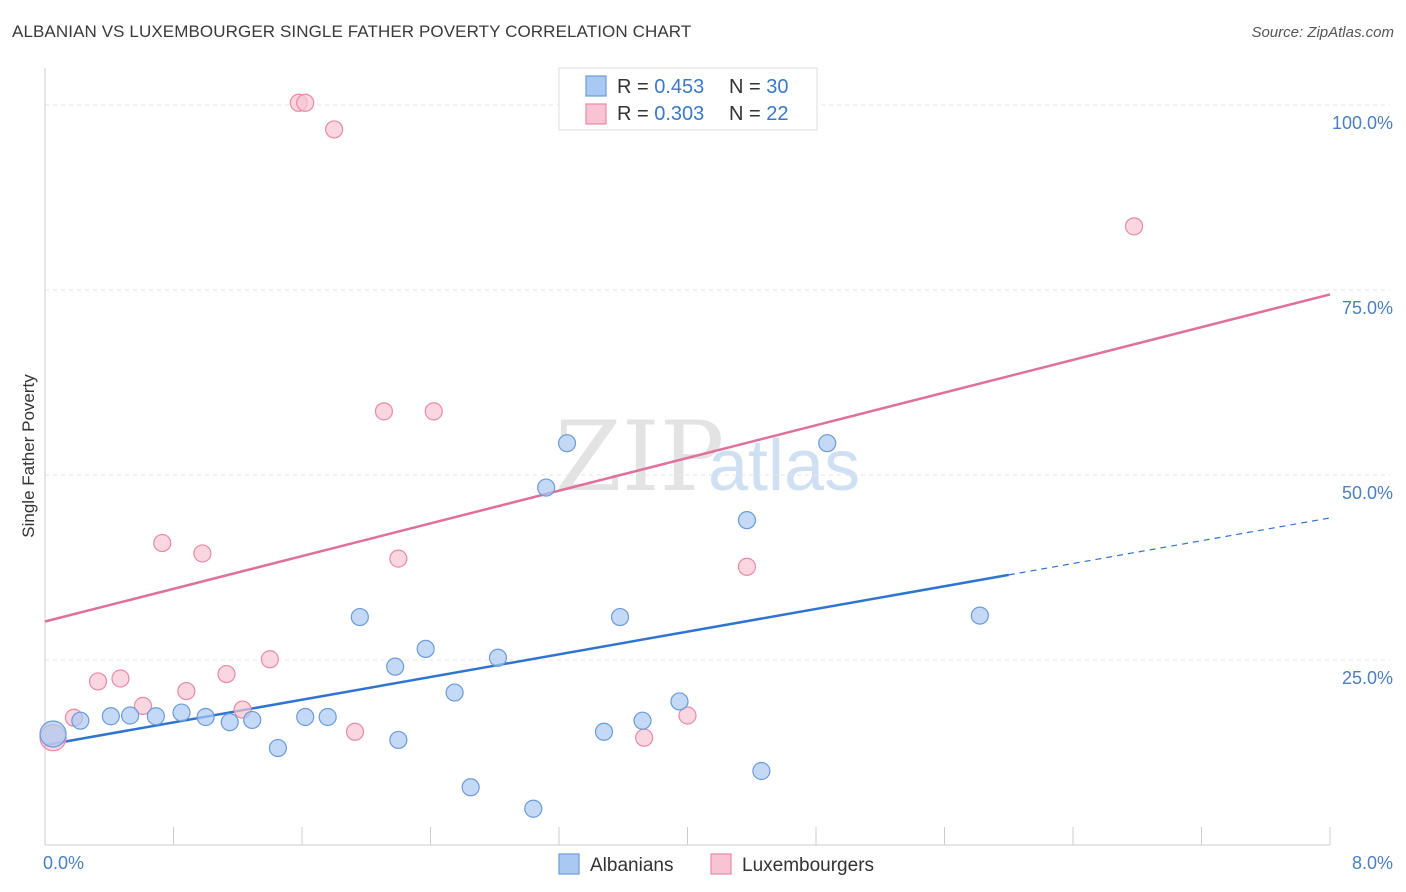 The image size is (1406, 892). Describe the element at coordinates (777, 114) in the screenshot. I see `legend-n-value: 22` at that location.